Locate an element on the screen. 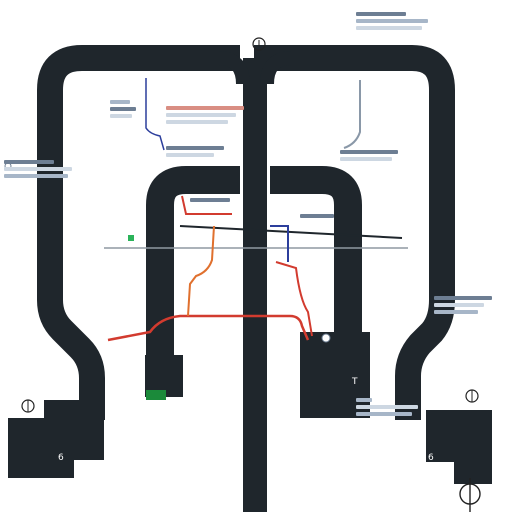 The height and width of the screenshot is (512, 512). marker-icon: T is located at coordinates (354, 382).